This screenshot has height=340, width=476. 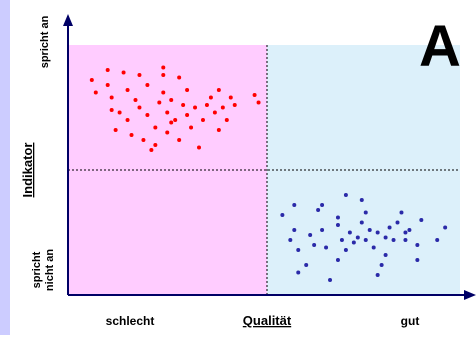 I want to click on y-category: spricht an, so click(x=45, y=41).